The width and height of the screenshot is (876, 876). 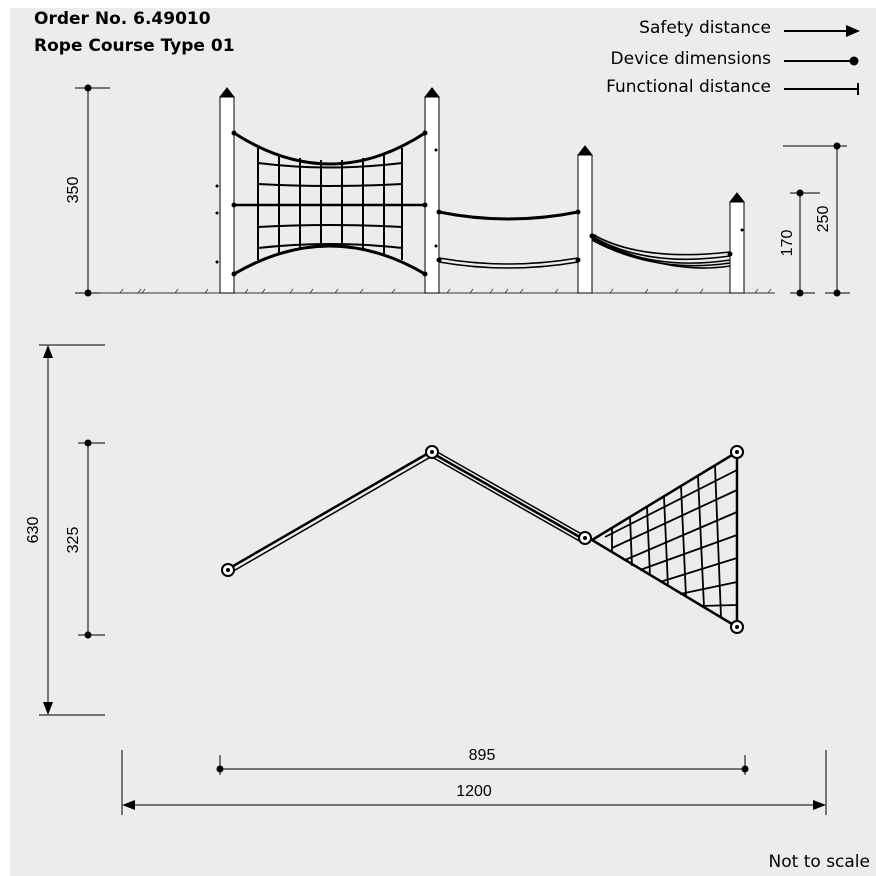 I want to click on dim-height-post-4: 170, so click(x=787, y=243).